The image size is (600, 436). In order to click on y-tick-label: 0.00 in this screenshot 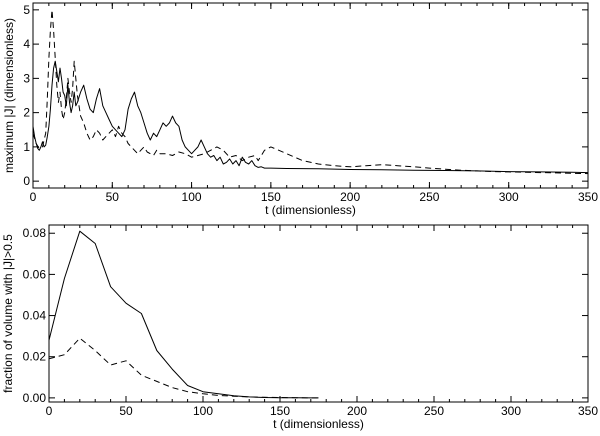, I will do `click(35, 398)`.